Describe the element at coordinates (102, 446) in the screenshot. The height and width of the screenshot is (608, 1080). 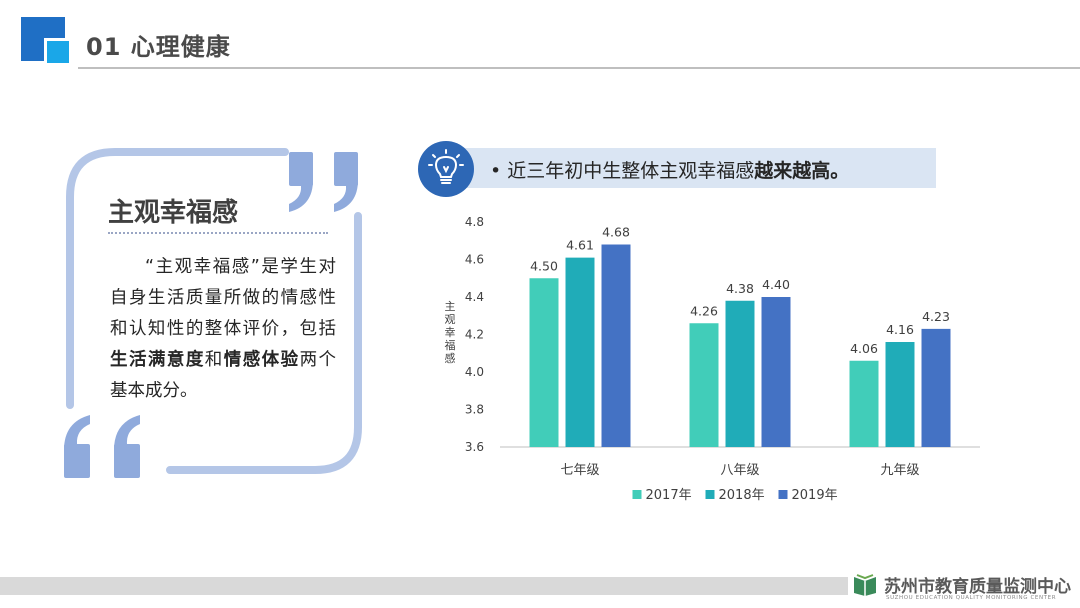
I see `open-quote-icon` at that location.